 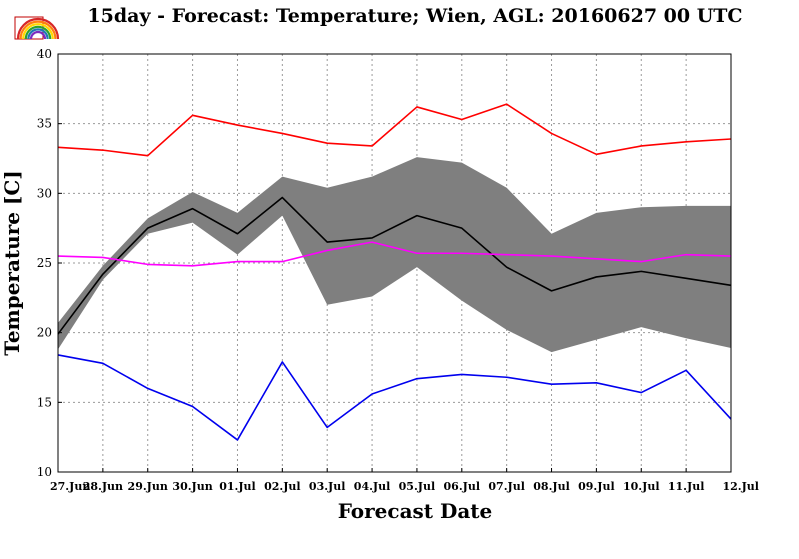 I want to click on y-tick-labels: 10 15 20 25 30 35 40, so click(x=49, y=263).